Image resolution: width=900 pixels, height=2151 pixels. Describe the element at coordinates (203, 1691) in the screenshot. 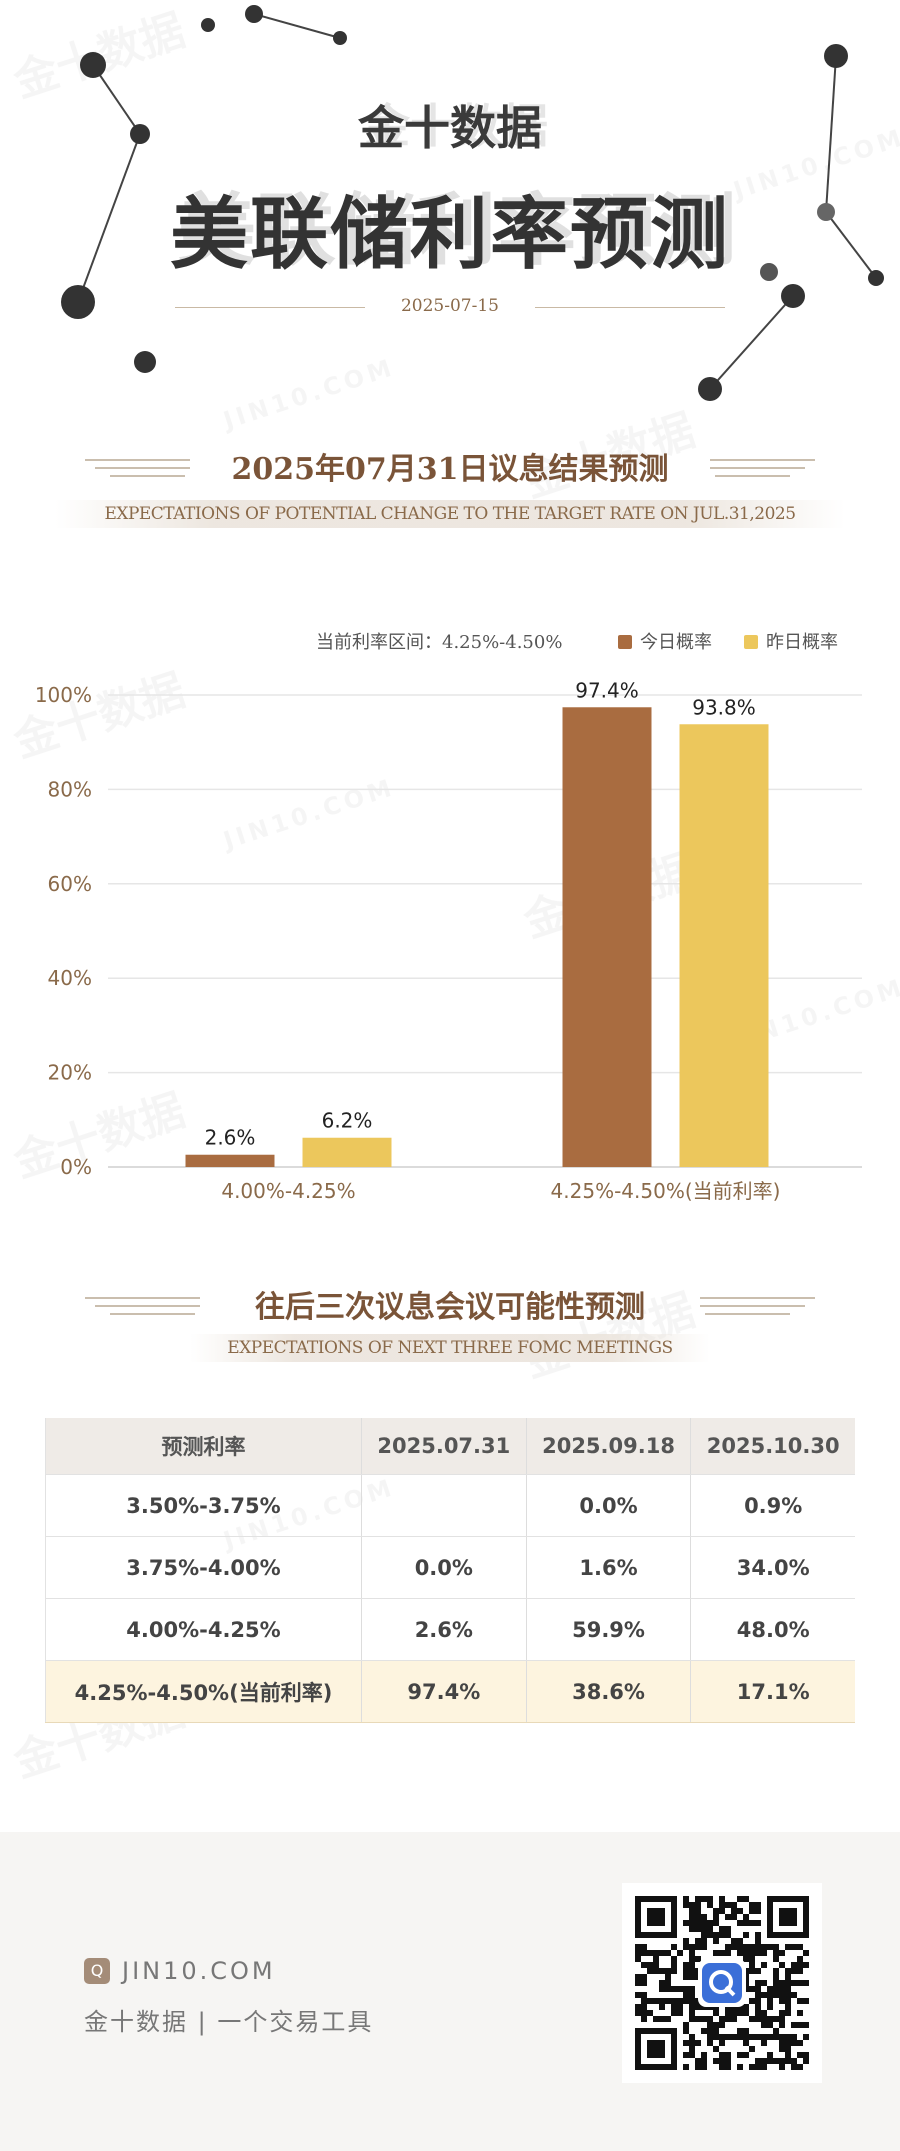

I see `table-cell: 4.25%-4.50%(当前利率)` at that location.